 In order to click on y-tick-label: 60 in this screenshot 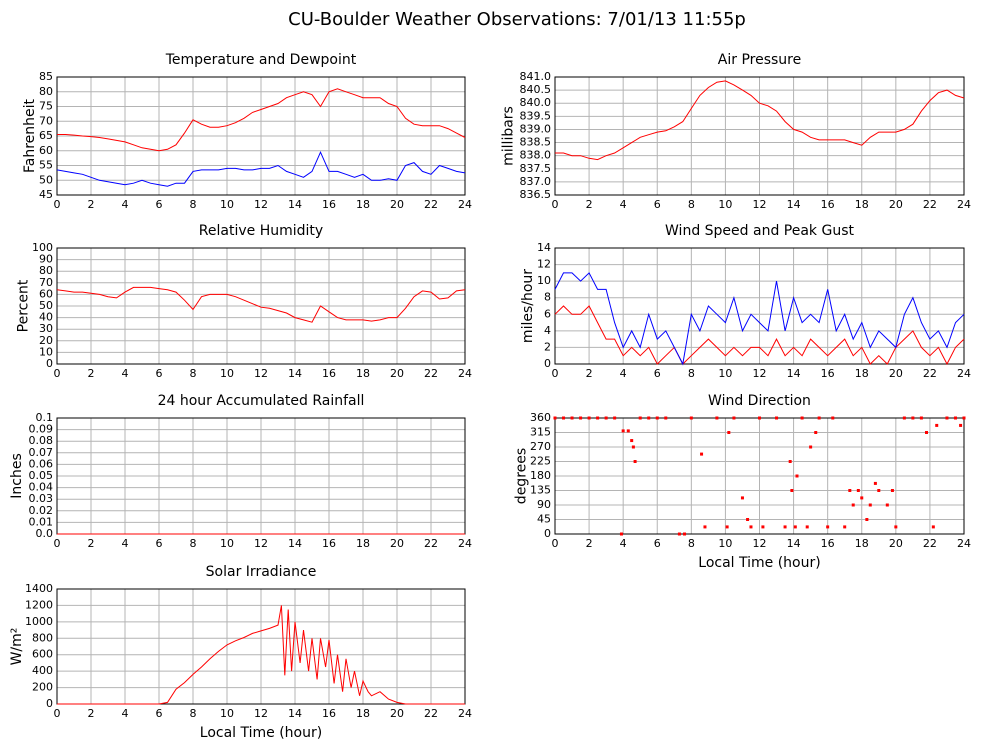, I will do `click(46, 293)`.